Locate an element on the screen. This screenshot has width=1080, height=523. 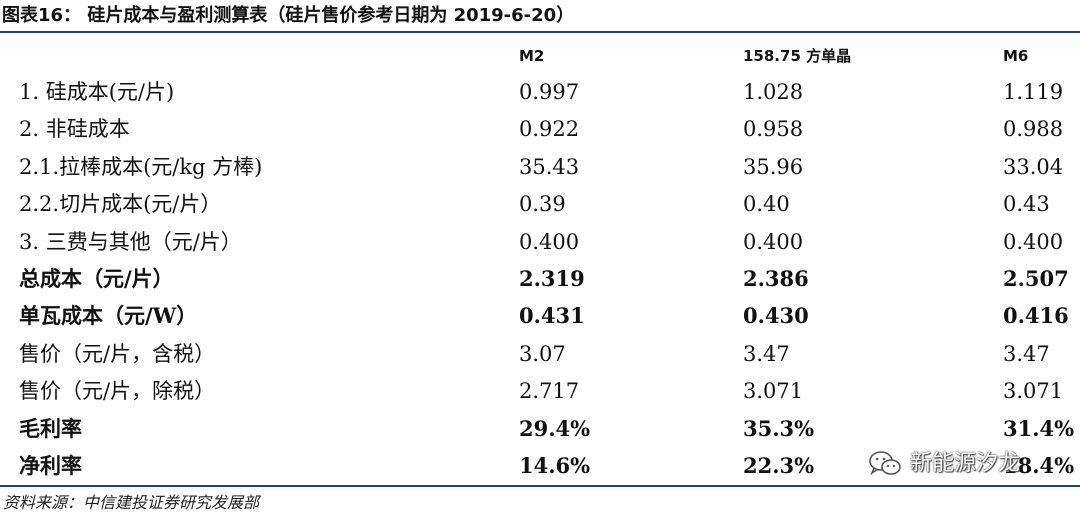
row-value: 3.07 is located at coordinates (542, 353).